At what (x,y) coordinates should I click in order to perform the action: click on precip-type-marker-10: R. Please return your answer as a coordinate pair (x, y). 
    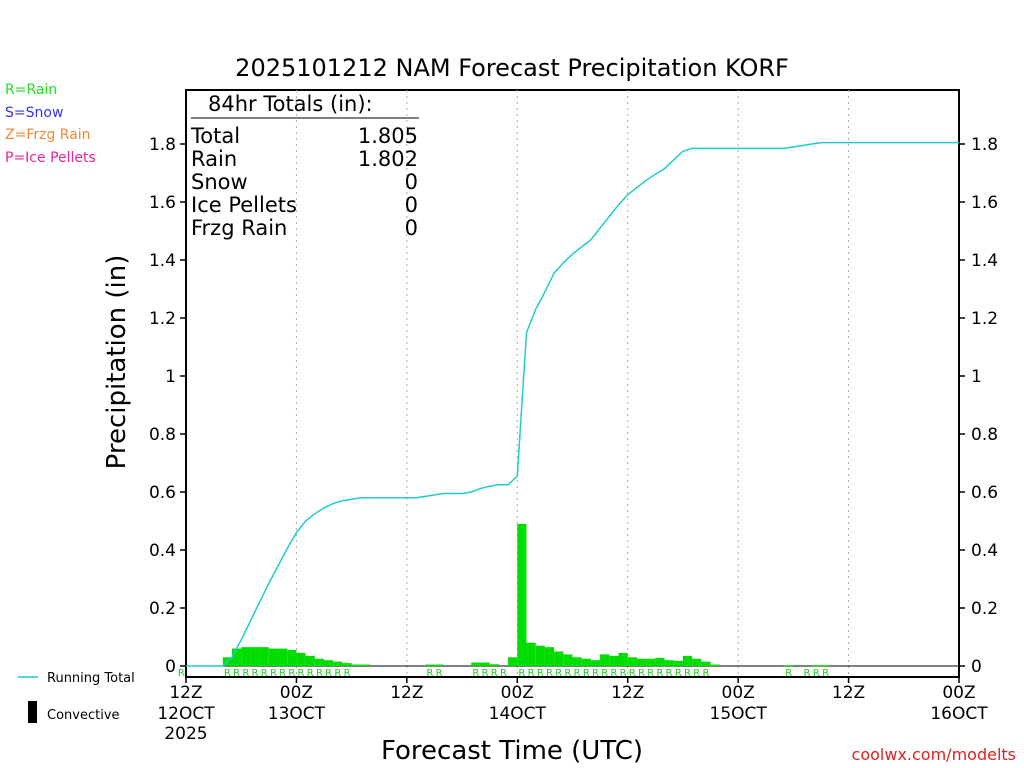
    Looking at the image, I should click on (310, 673).